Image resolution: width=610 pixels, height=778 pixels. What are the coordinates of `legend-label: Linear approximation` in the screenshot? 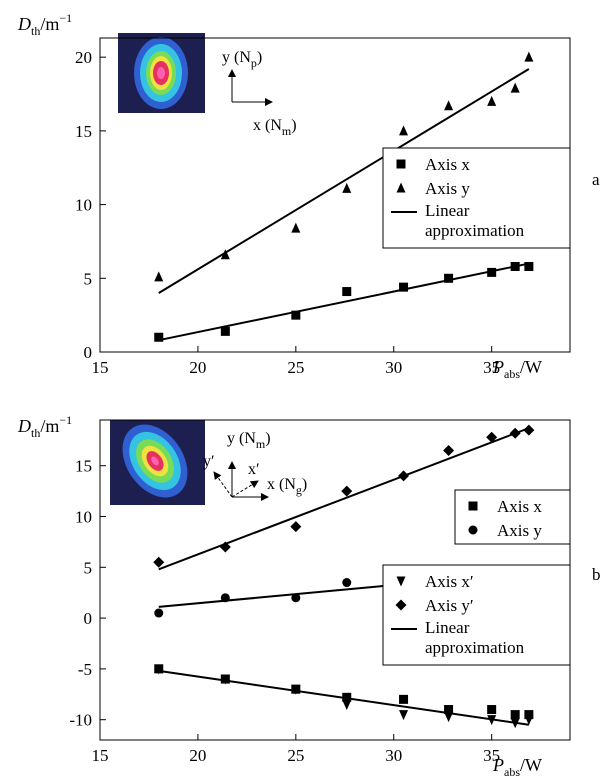 It's located at (475, 220).